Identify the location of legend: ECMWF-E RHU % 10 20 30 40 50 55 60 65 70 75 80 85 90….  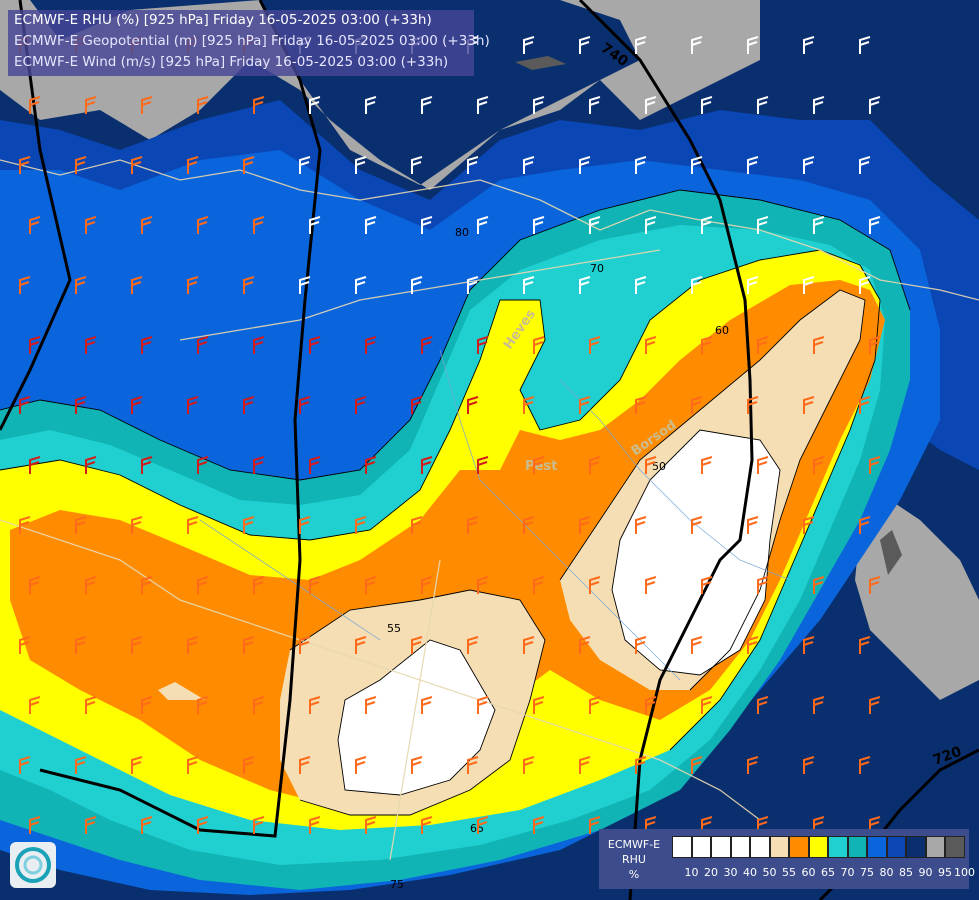
(787, 859).